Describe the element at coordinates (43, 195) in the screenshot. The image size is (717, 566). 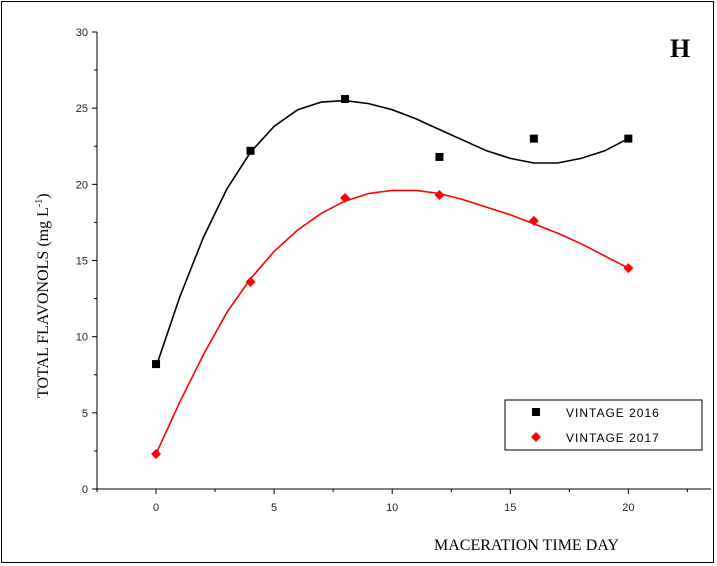
I see `y-axis-title-close: )` at that location.